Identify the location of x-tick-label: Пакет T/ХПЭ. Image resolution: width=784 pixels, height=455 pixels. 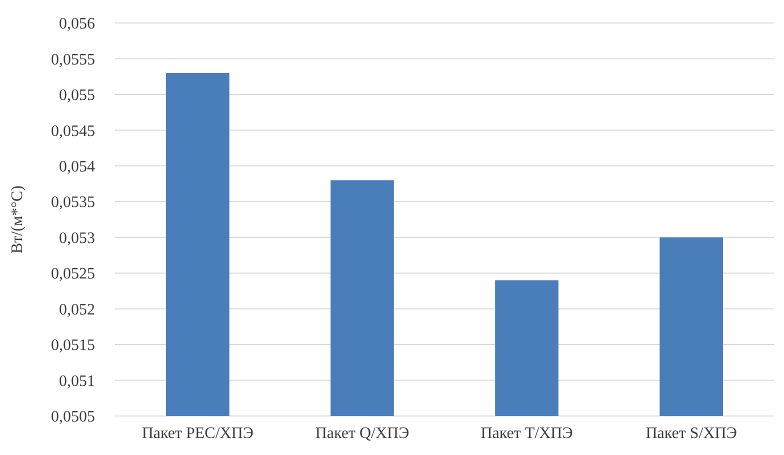
(526, 433).